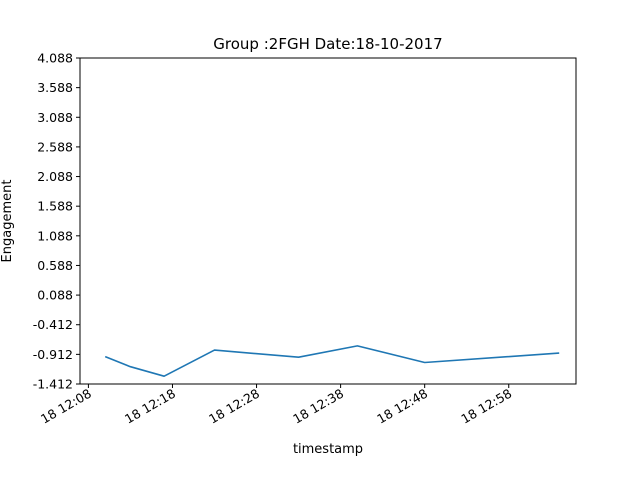  I want to click on y-tick-label: -0.912, so click(53, 354).